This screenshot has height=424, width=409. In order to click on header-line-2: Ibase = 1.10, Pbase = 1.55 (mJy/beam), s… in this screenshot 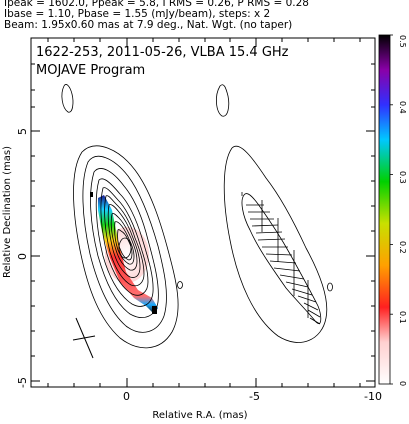, I will do `click(137, 14)`.